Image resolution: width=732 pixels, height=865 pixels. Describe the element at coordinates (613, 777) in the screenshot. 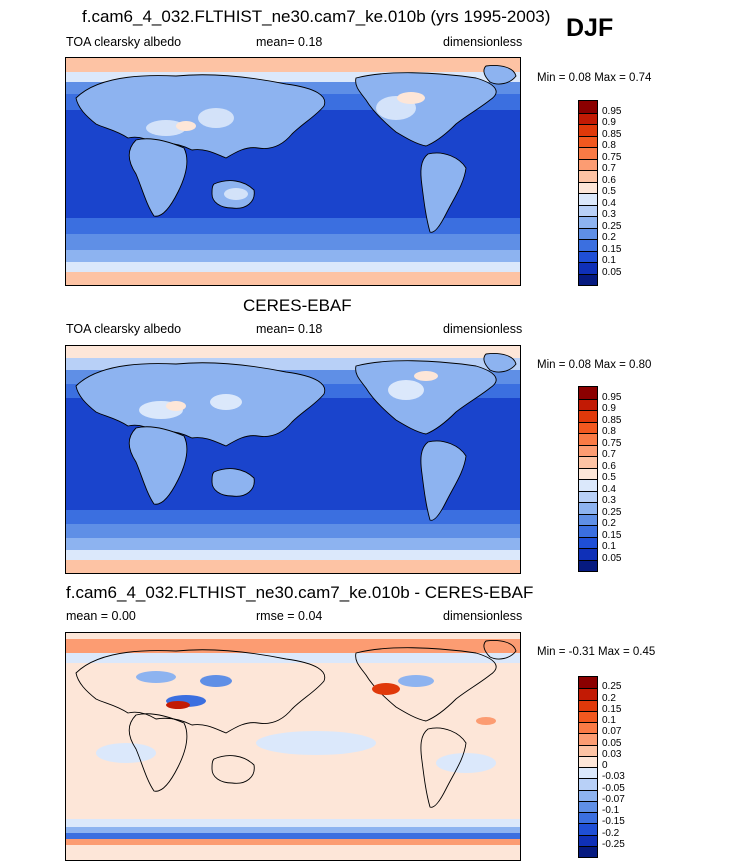

I see `colorbar-tick-label: -0.03` at that location.